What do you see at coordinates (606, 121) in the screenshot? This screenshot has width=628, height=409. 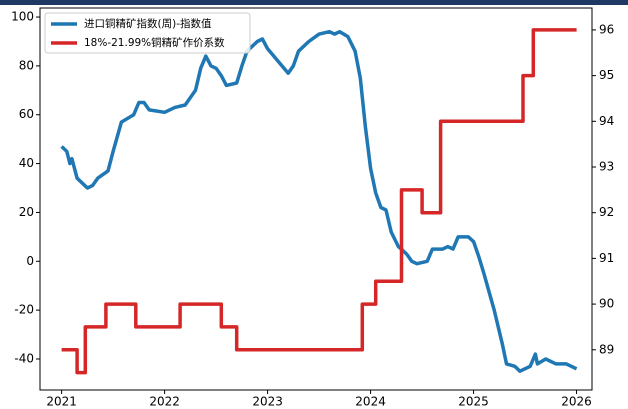 I see `y2-tick-label: 94` at bounding box center [606, 121].